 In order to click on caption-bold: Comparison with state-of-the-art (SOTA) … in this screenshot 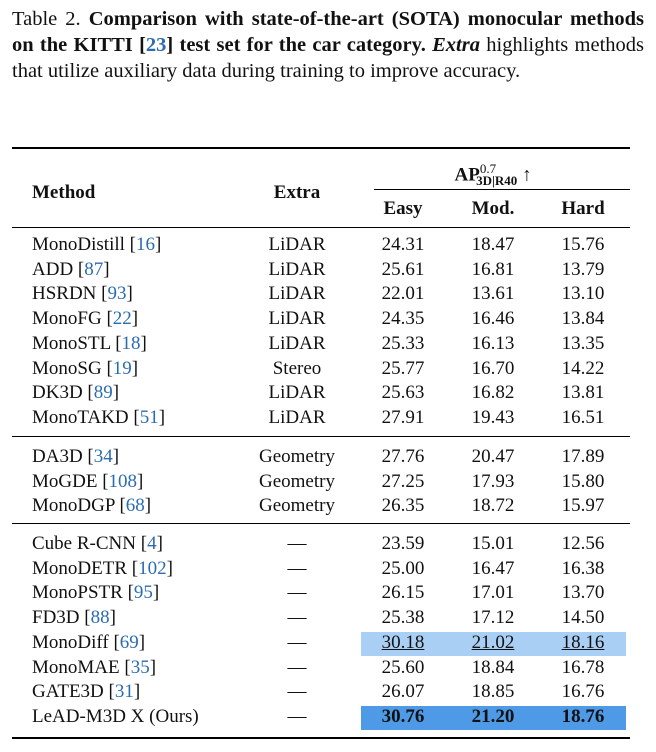, I will do `click(328, 32)`.